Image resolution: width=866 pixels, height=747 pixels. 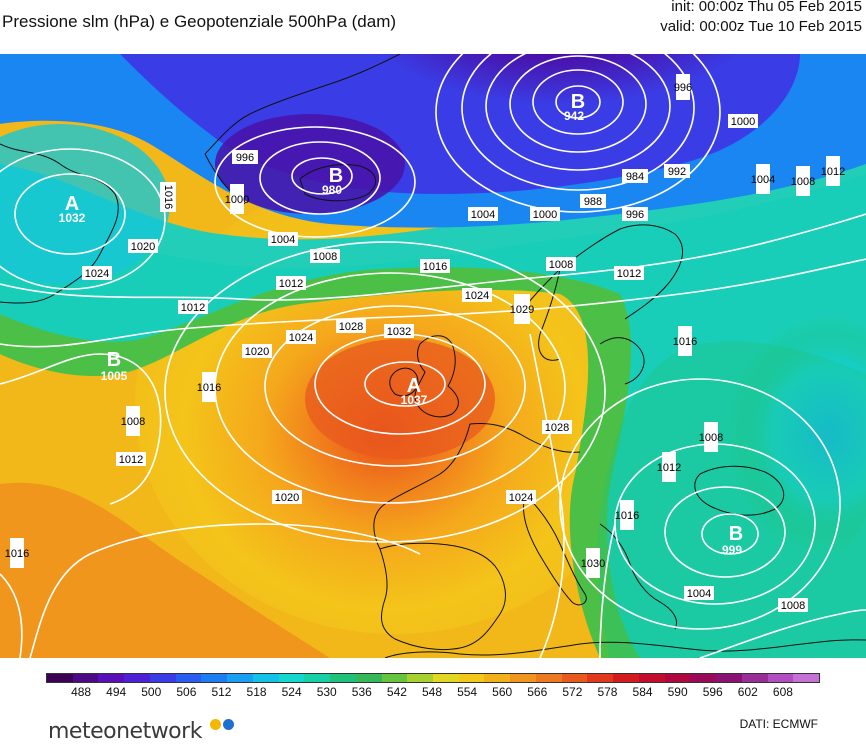 What do you see at coordinates (522, 310) in the screenshot?
I see `svg-text: 1029` at bounding box center [522, 310].